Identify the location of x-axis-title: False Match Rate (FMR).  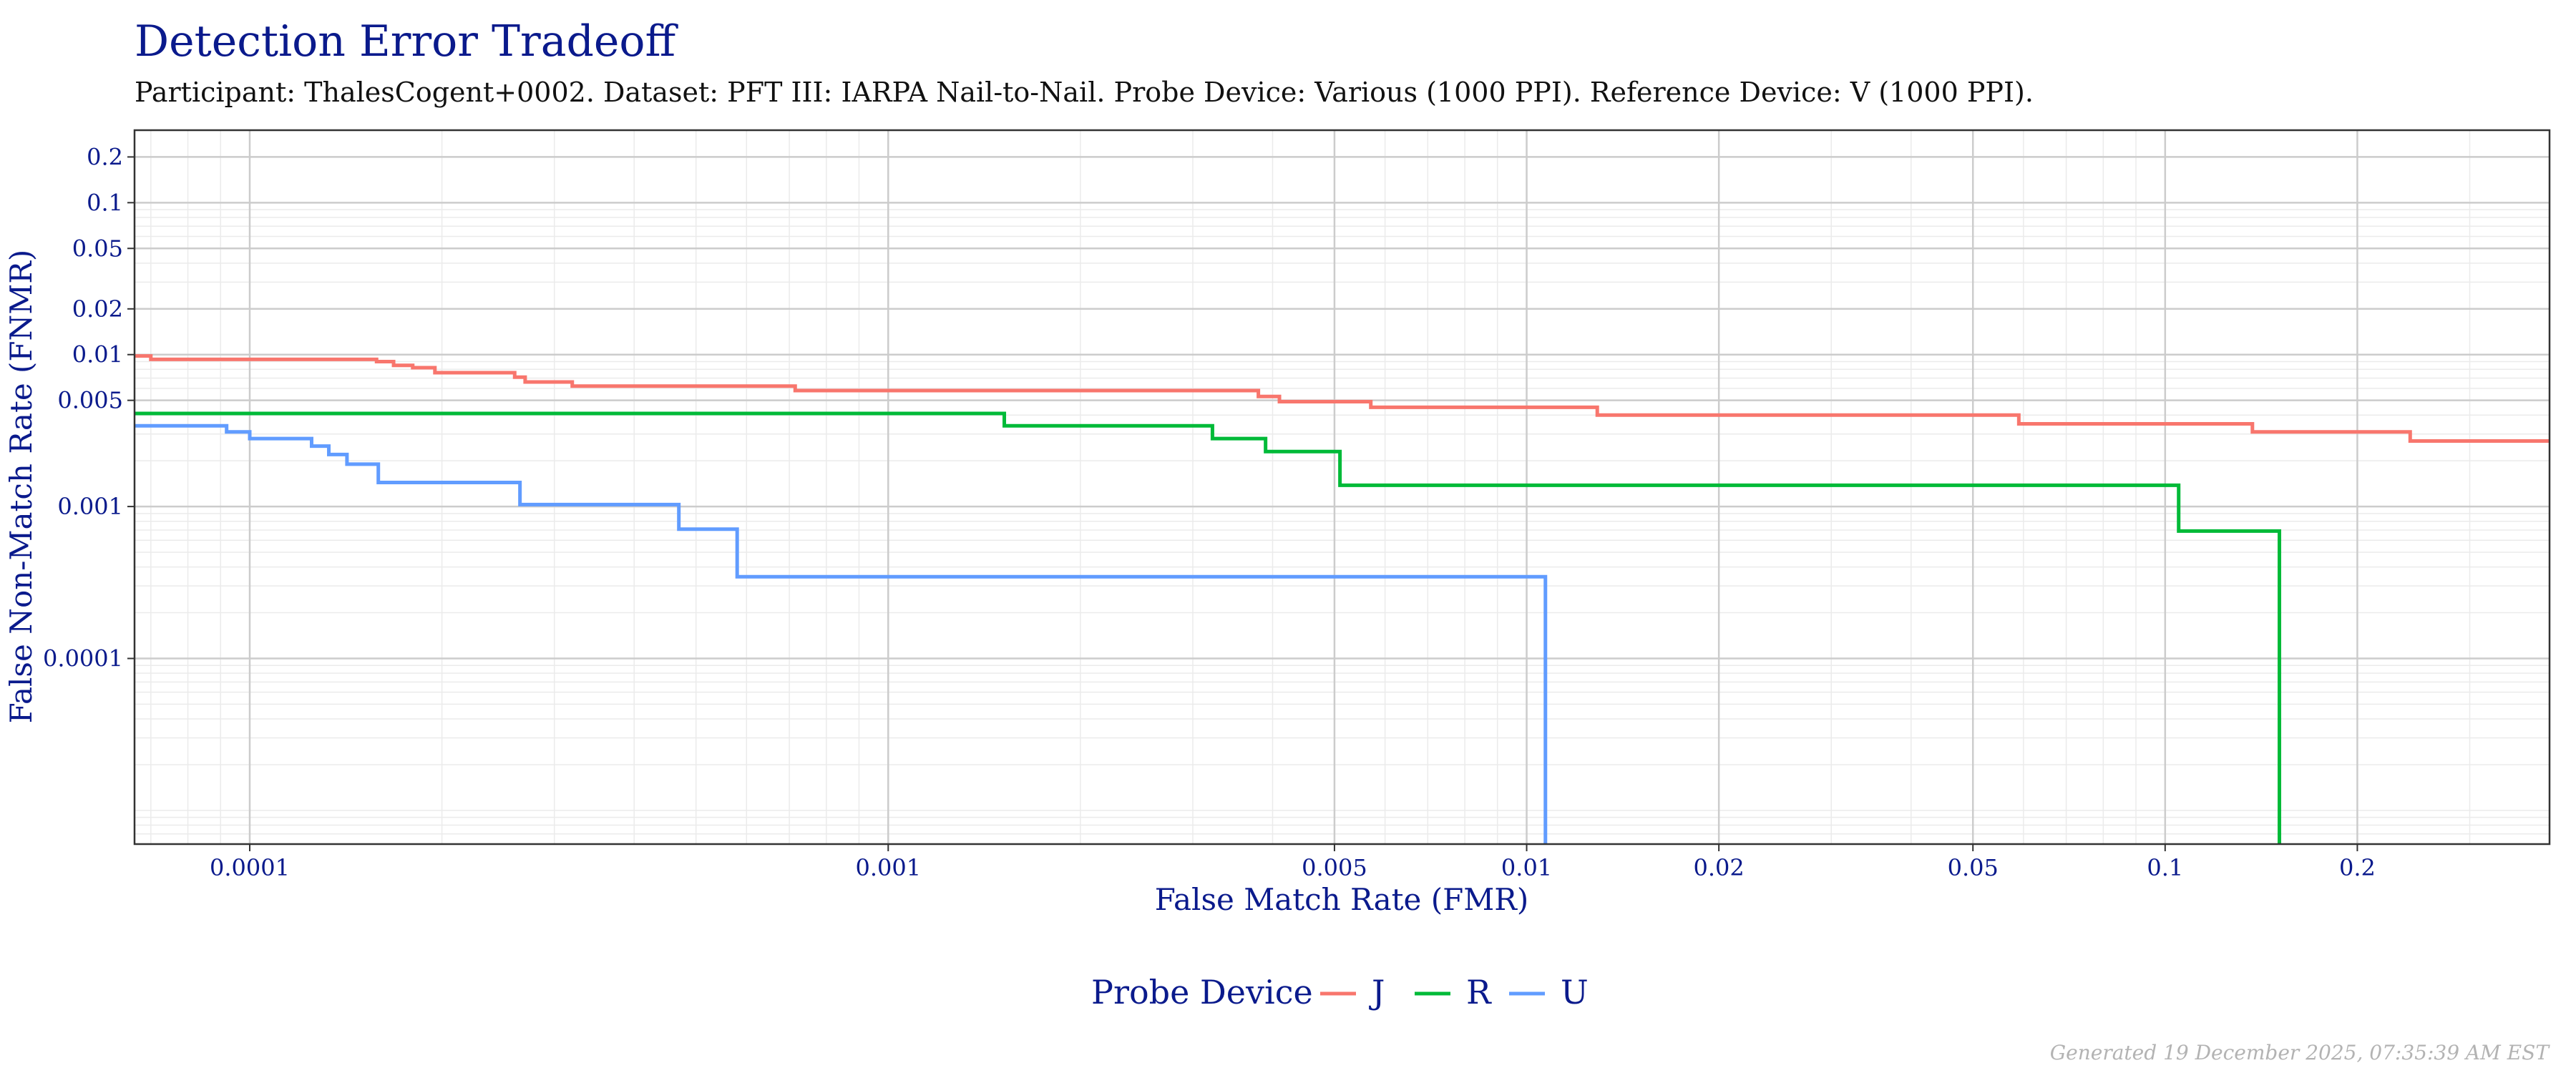
(1342, 900).